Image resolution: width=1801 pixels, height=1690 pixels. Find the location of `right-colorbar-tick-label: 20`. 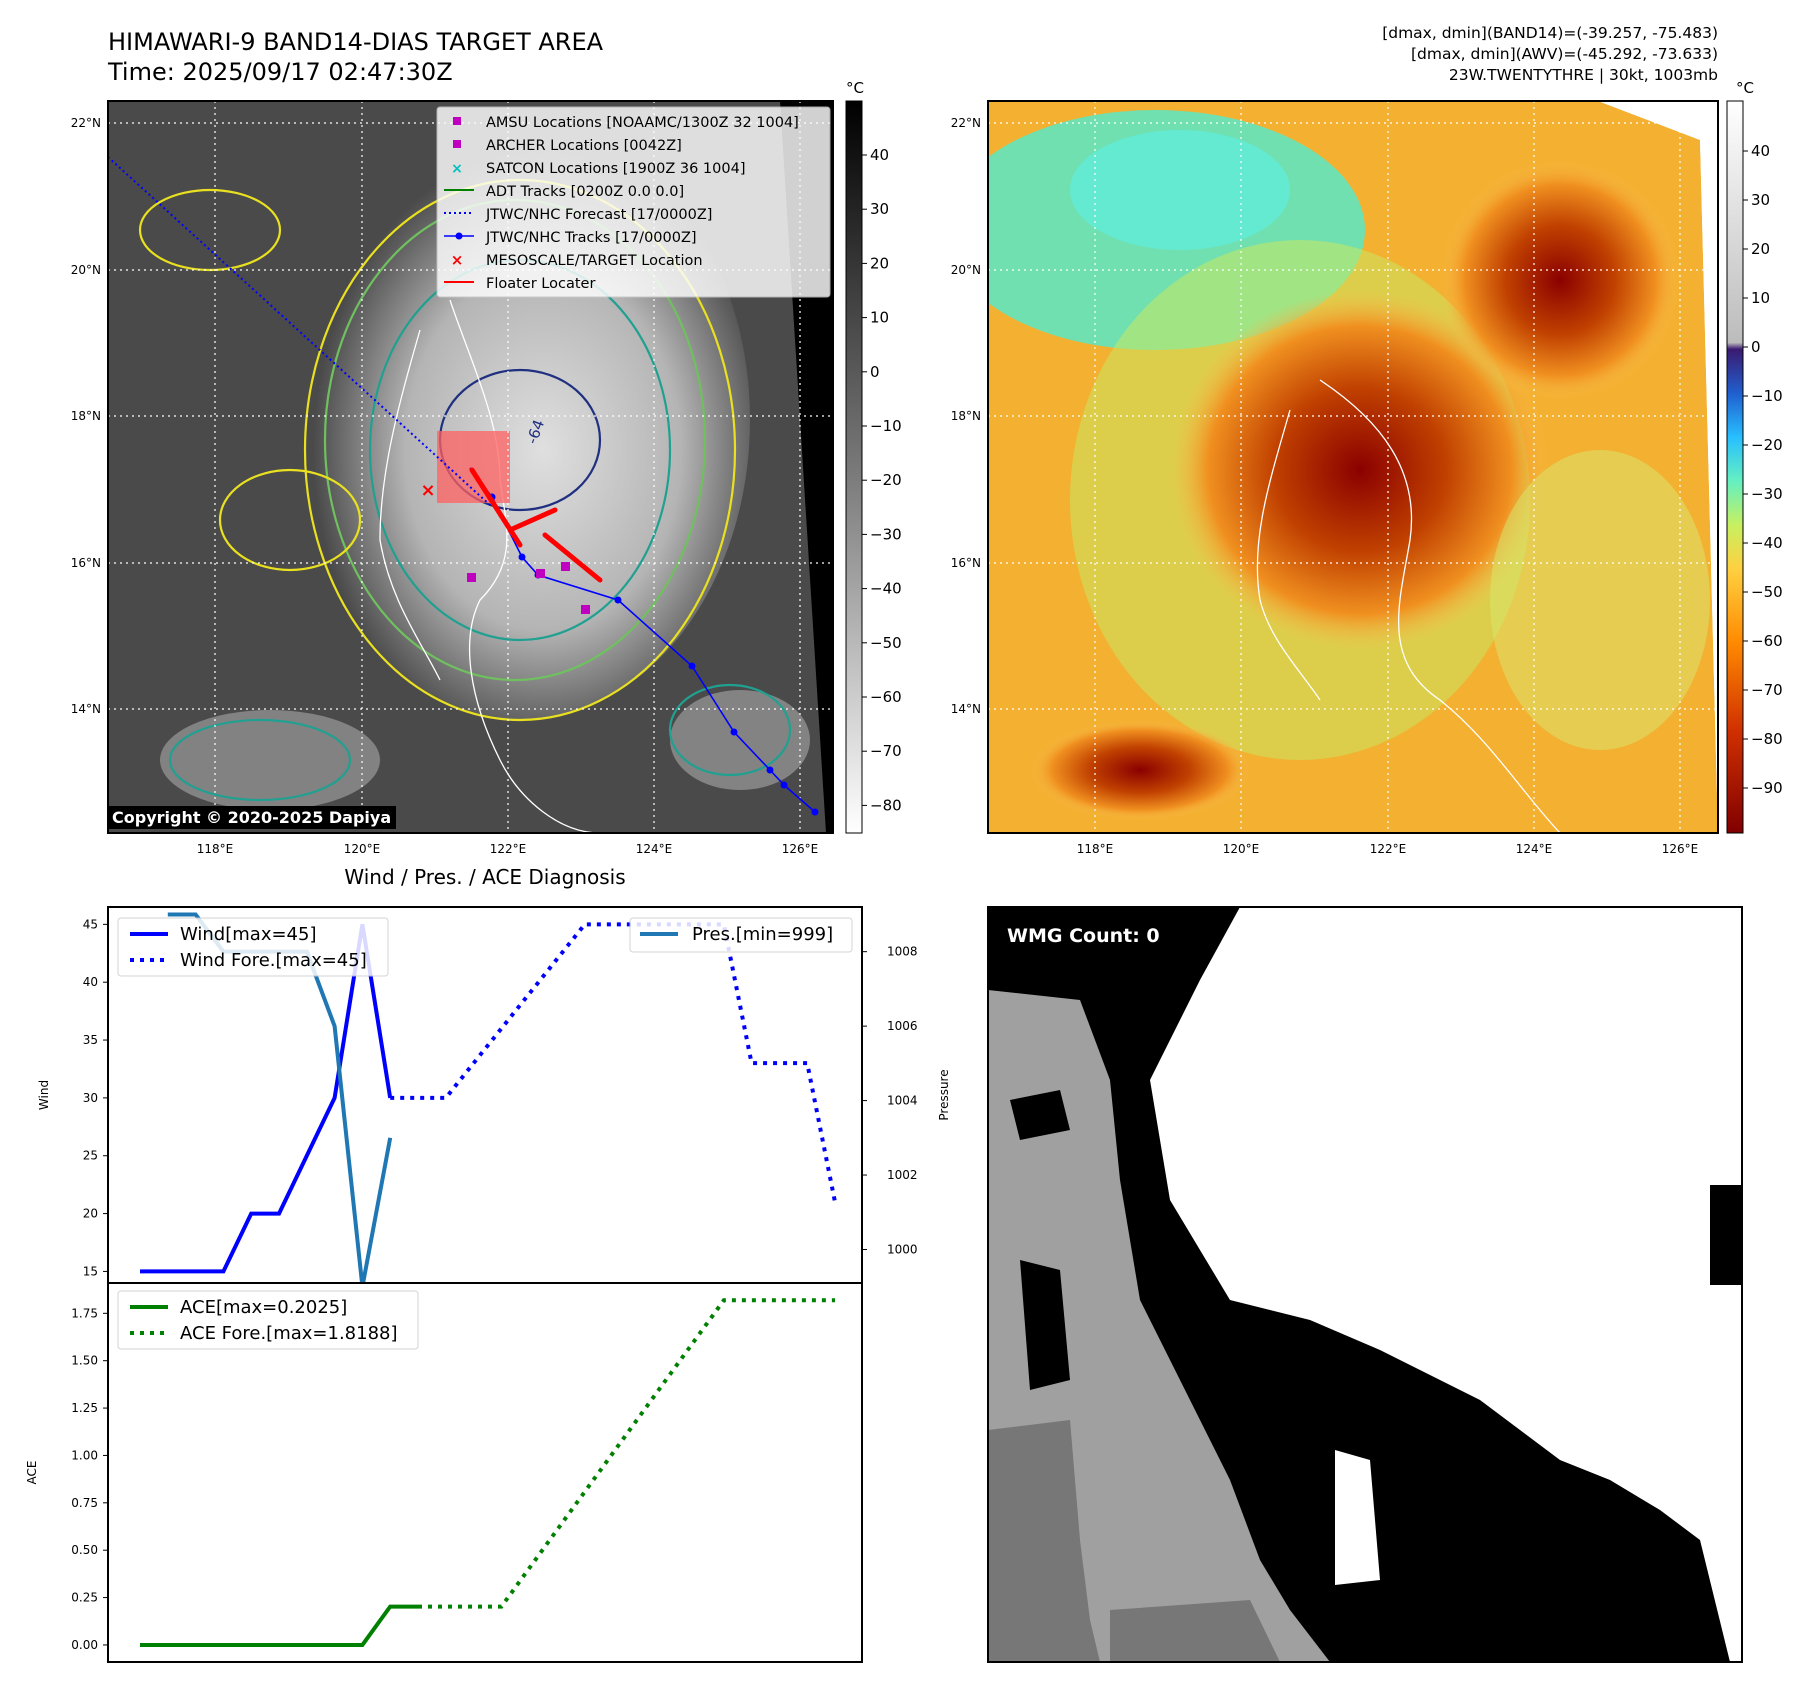

right-colorbar-tick-label: 20 is located at coordinates (1760, 249).